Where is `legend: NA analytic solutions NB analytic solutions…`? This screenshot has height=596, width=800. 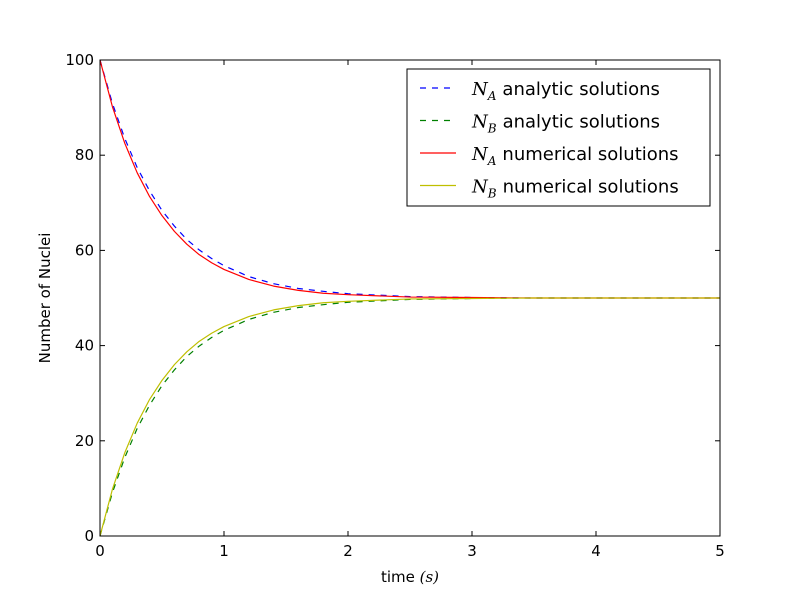 legend: NA analytic solutions NB analytic solutions… is located at coordinates (558, 137).